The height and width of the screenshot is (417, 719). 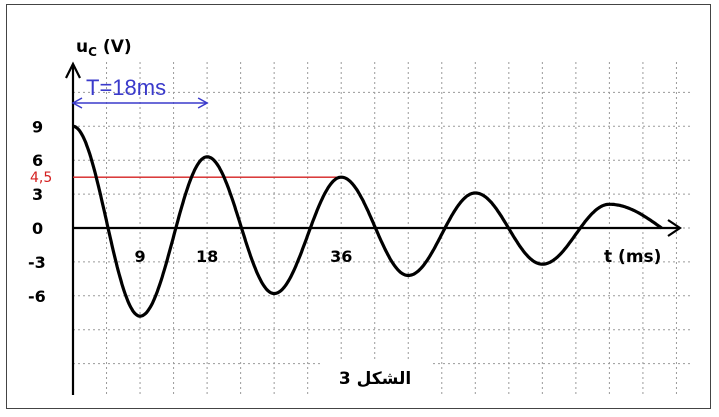 I want to click on y-tick-label: -6, so click(x=37, y=296).